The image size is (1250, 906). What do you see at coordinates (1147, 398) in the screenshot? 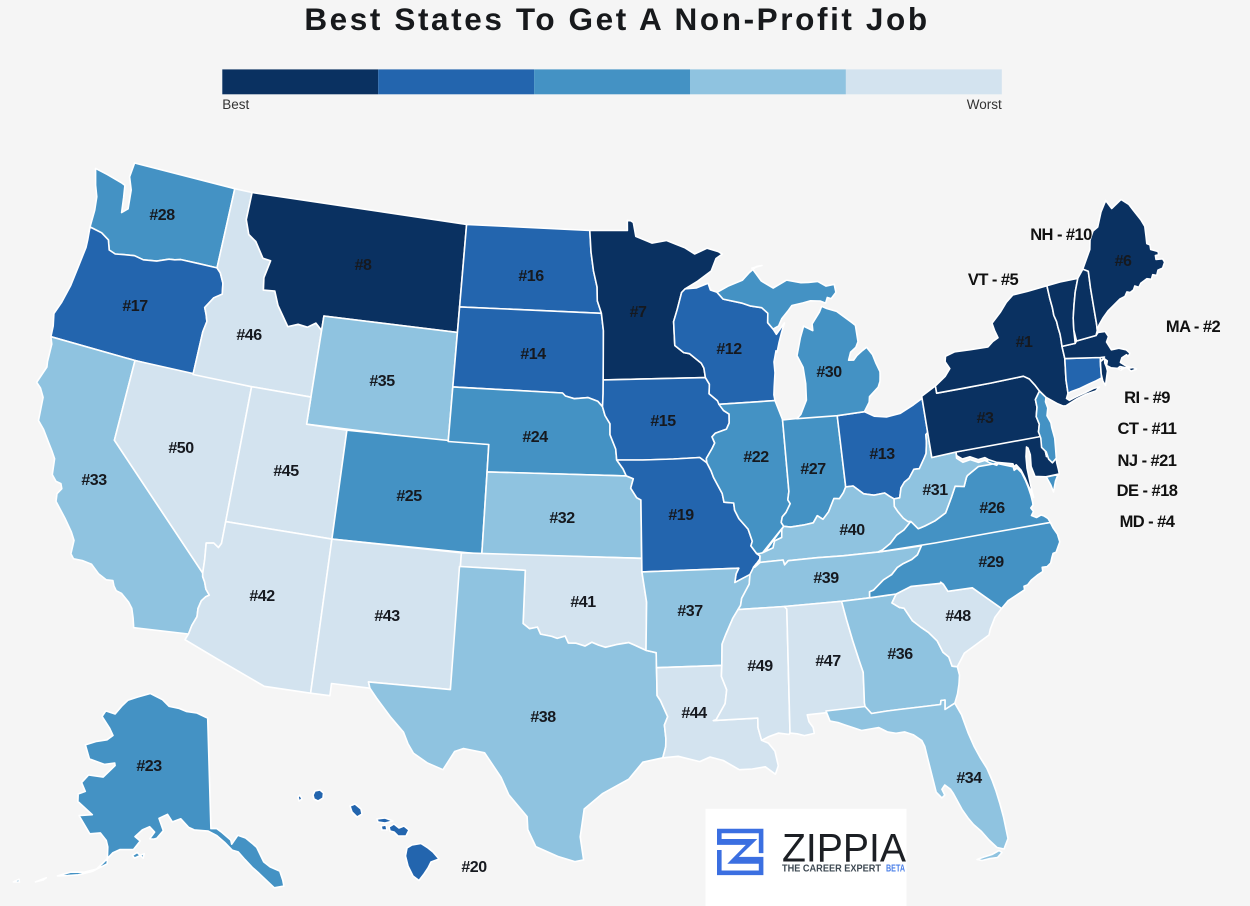
I see `svg-text: RI - #9` at bounding box center [1147, 398].